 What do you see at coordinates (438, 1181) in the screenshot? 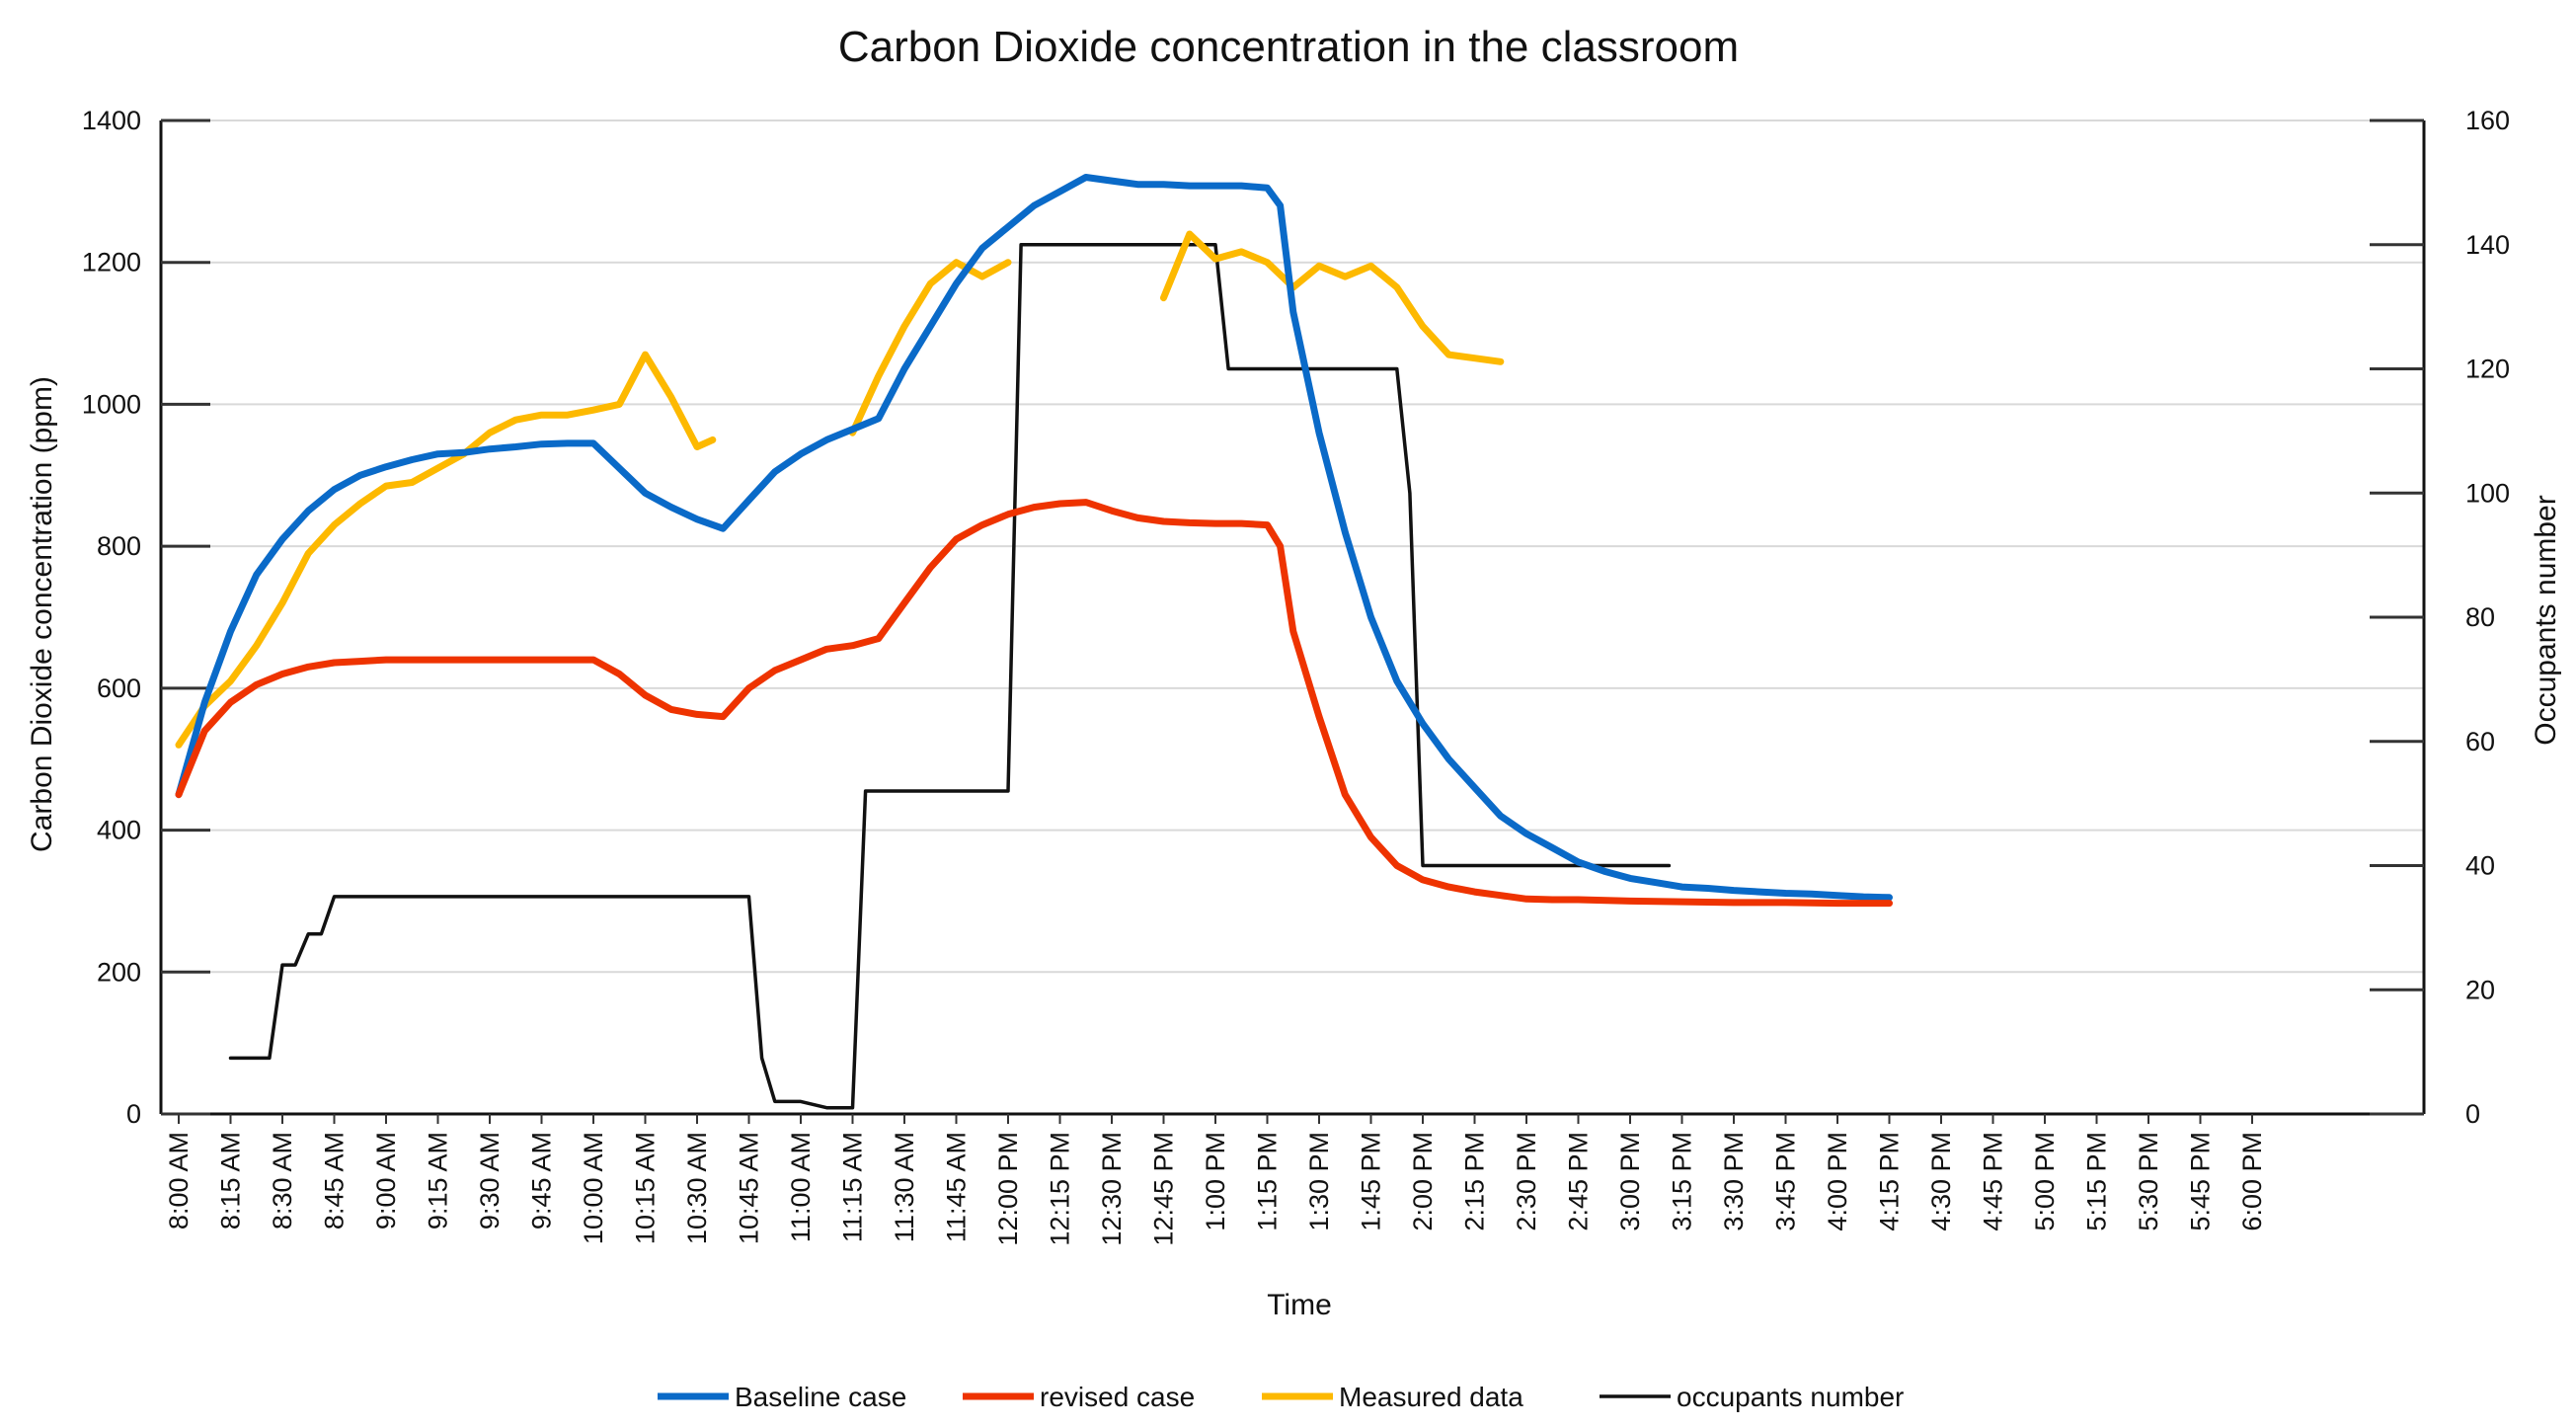
I see `x-tick-label: 9:15 AM` at bounding box center [438, 1181].